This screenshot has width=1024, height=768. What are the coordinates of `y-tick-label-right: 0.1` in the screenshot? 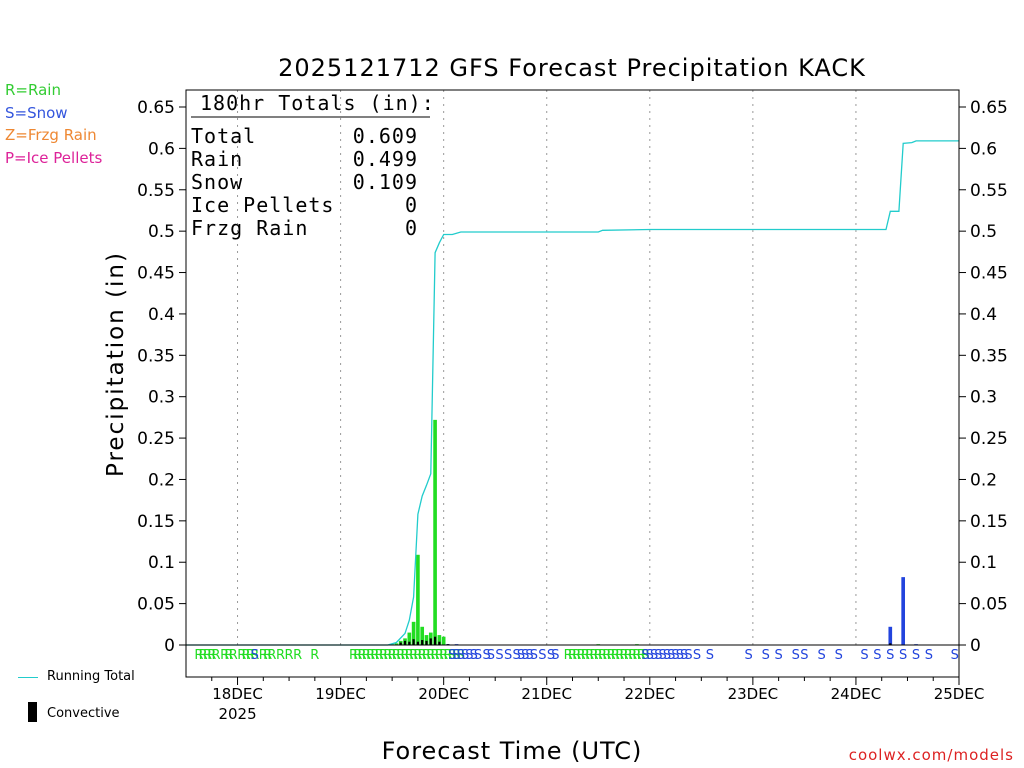 It's located at (983, 563).